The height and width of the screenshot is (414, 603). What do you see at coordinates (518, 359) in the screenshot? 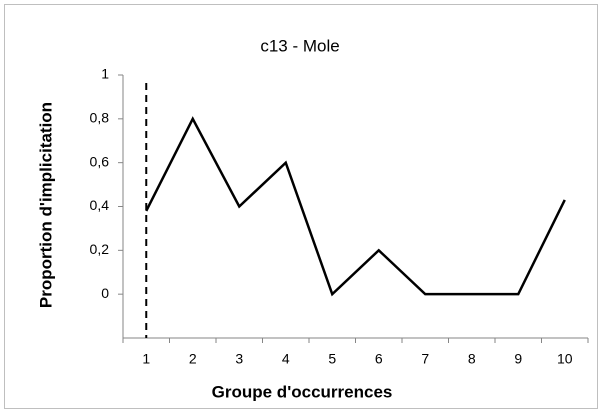
I see `x-tick-label: 9` at bounding box center [518, 359].